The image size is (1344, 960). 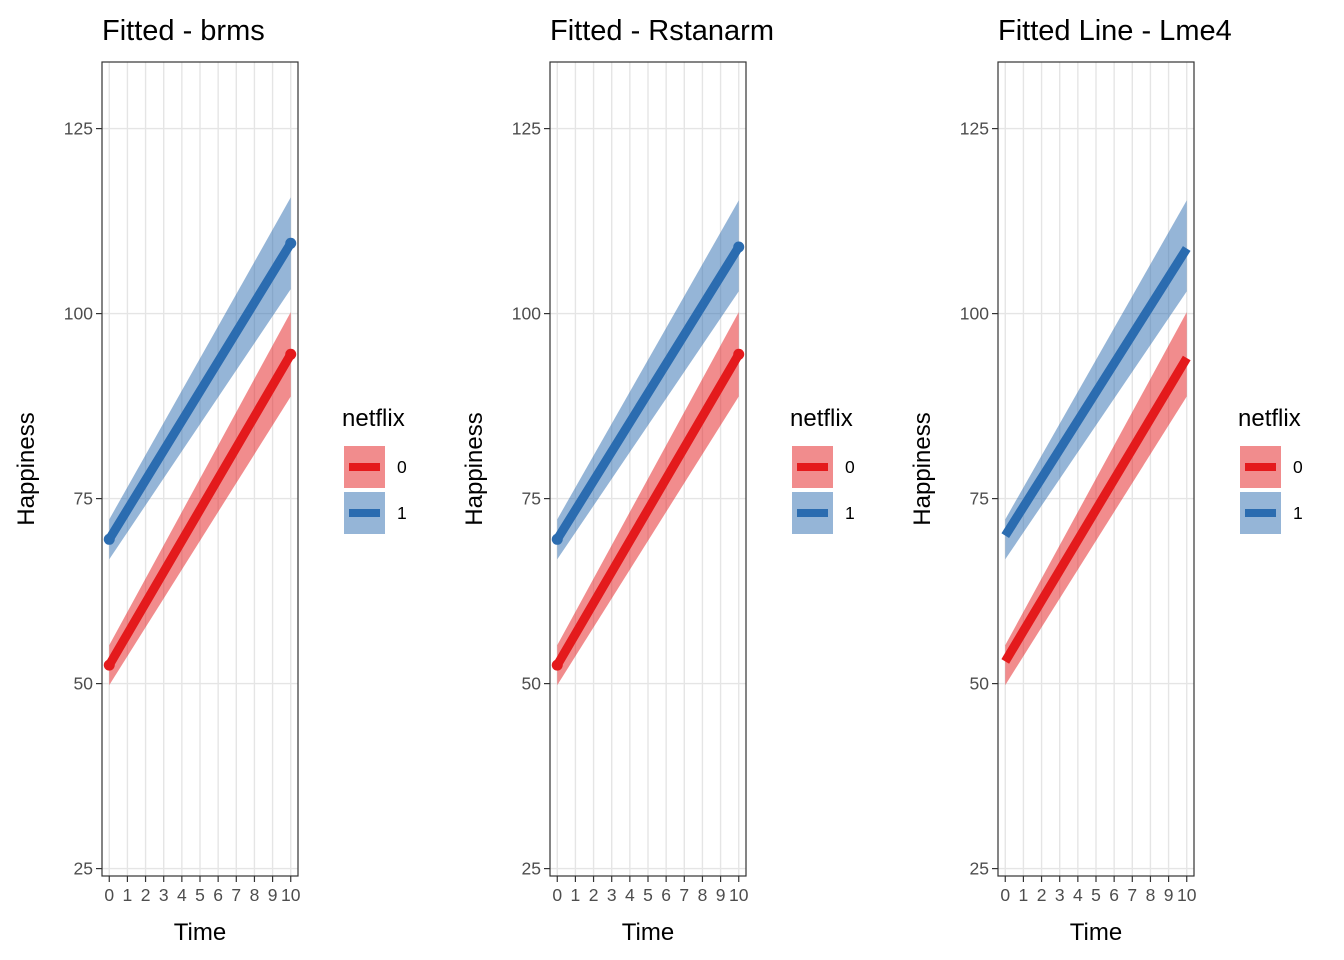 I want to click on chart-title: Fitted - Rstanarm, so click(x=662, y=31).